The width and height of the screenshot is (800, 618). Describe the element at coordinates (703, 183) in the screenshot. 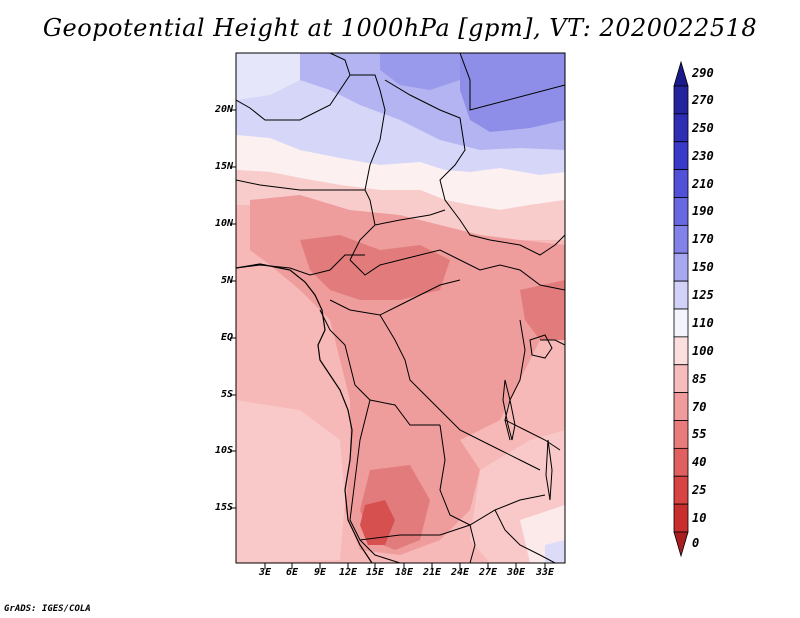

I see `colorbar-label: 210` at that location.